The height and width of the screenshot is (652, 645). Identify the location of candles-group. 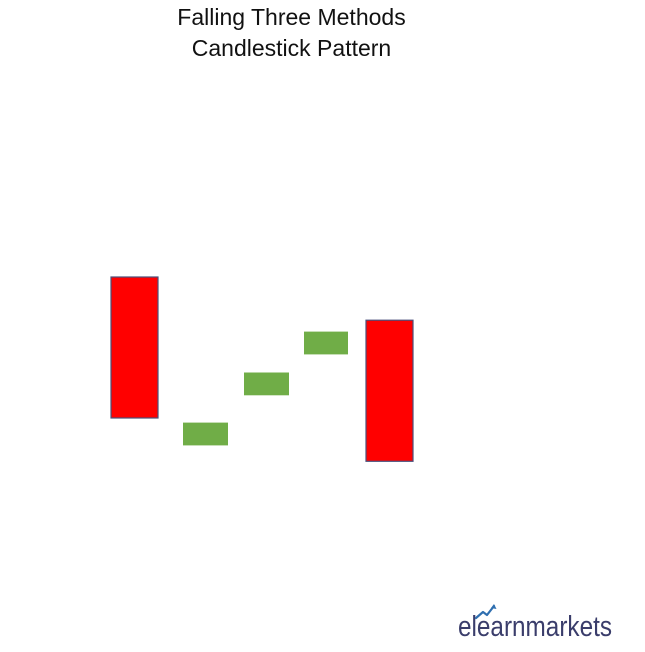
(262, 369).